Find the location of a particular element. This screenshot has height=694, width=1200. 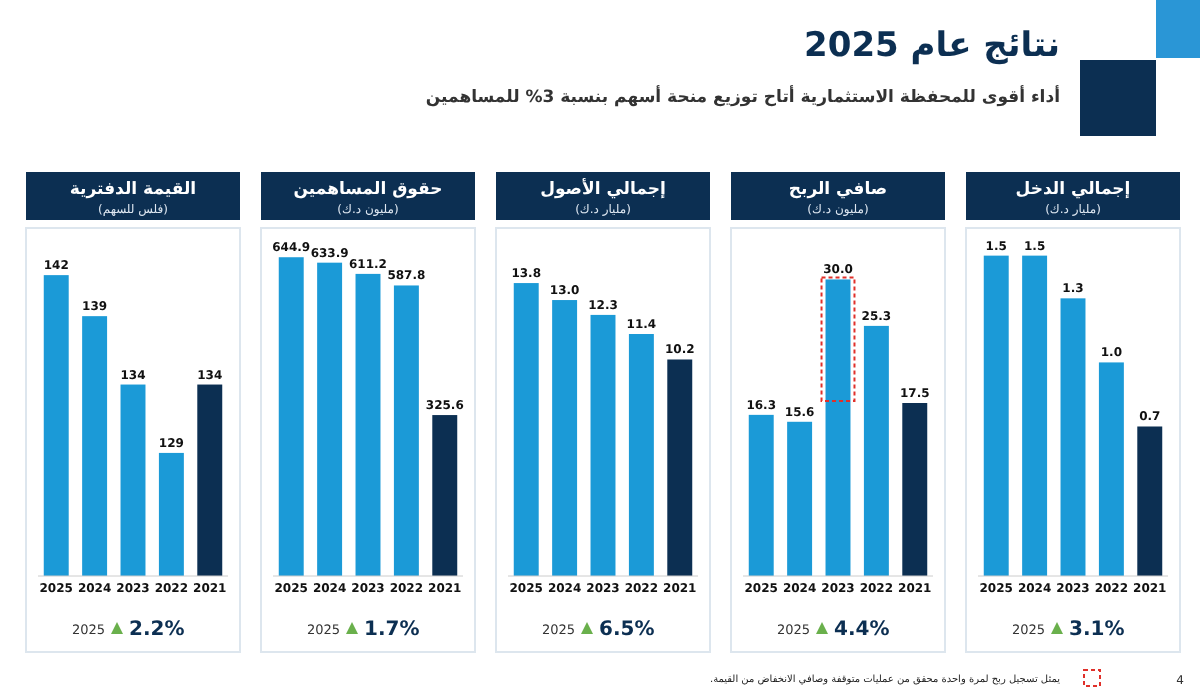

text: 2.2% is located at coordinates (157, 630).